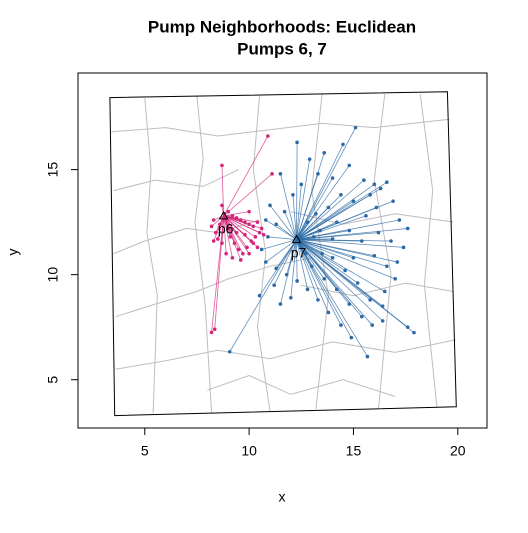 The height and width of the screenshot is (533, 528). Describe the element at coordinates (354, 451) in the screenshot. I see `x-tick-label: 15` at that location.